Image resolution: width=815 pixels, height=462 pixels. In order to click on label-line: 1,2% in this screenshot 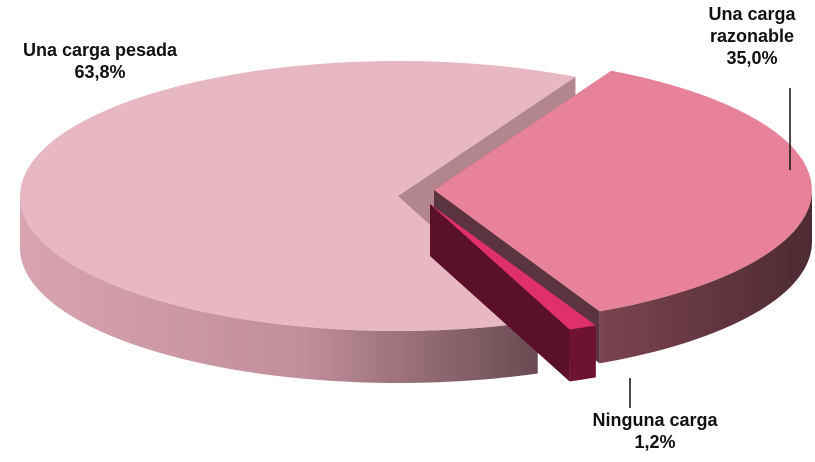, I will do `click(654, 442)`.